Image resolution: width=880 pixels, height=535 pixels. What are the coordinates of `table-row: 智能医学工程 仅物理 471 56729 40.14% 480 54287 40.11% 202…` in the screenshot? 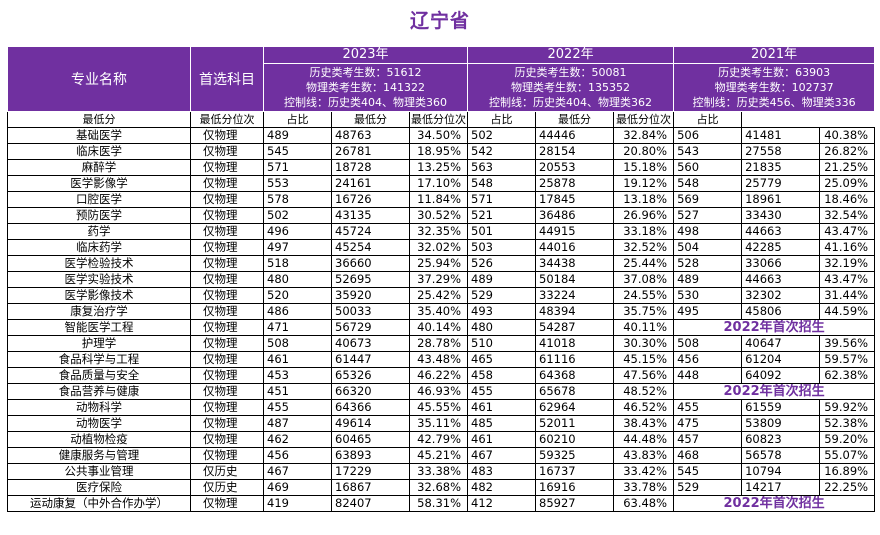 It's located at (441, 327).